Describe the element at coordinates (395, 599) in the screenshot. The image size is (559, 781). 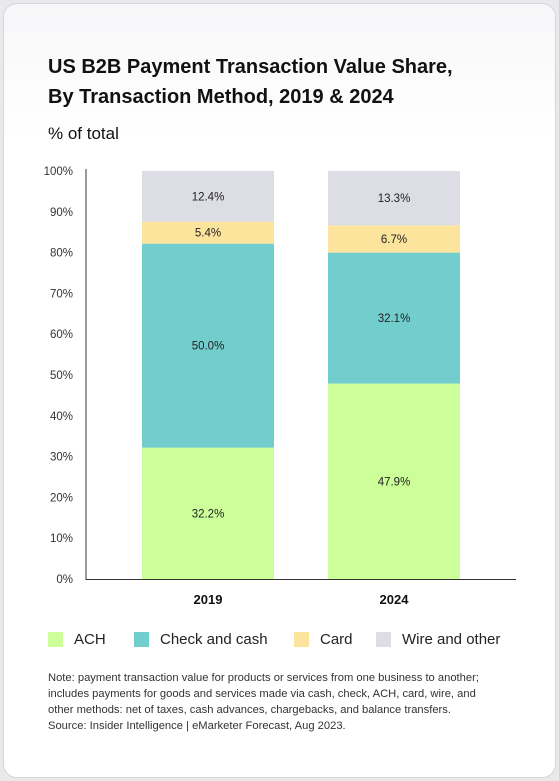
I see `x-tick-label: 2024` at that location.